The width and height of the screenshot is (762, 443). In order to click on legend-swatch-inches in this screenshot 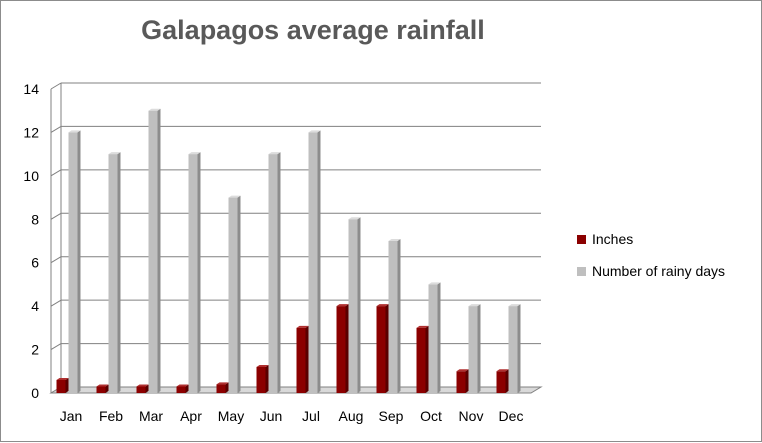, I will do `click(581, 239)`.